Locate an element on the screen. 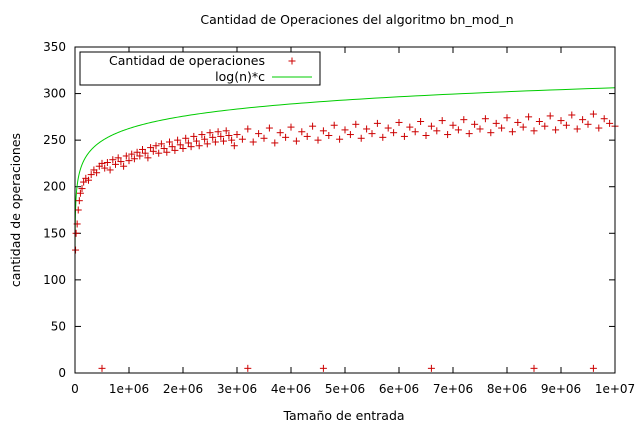  x-tick-label: 5e+06 is located at coordinates (345, 389).